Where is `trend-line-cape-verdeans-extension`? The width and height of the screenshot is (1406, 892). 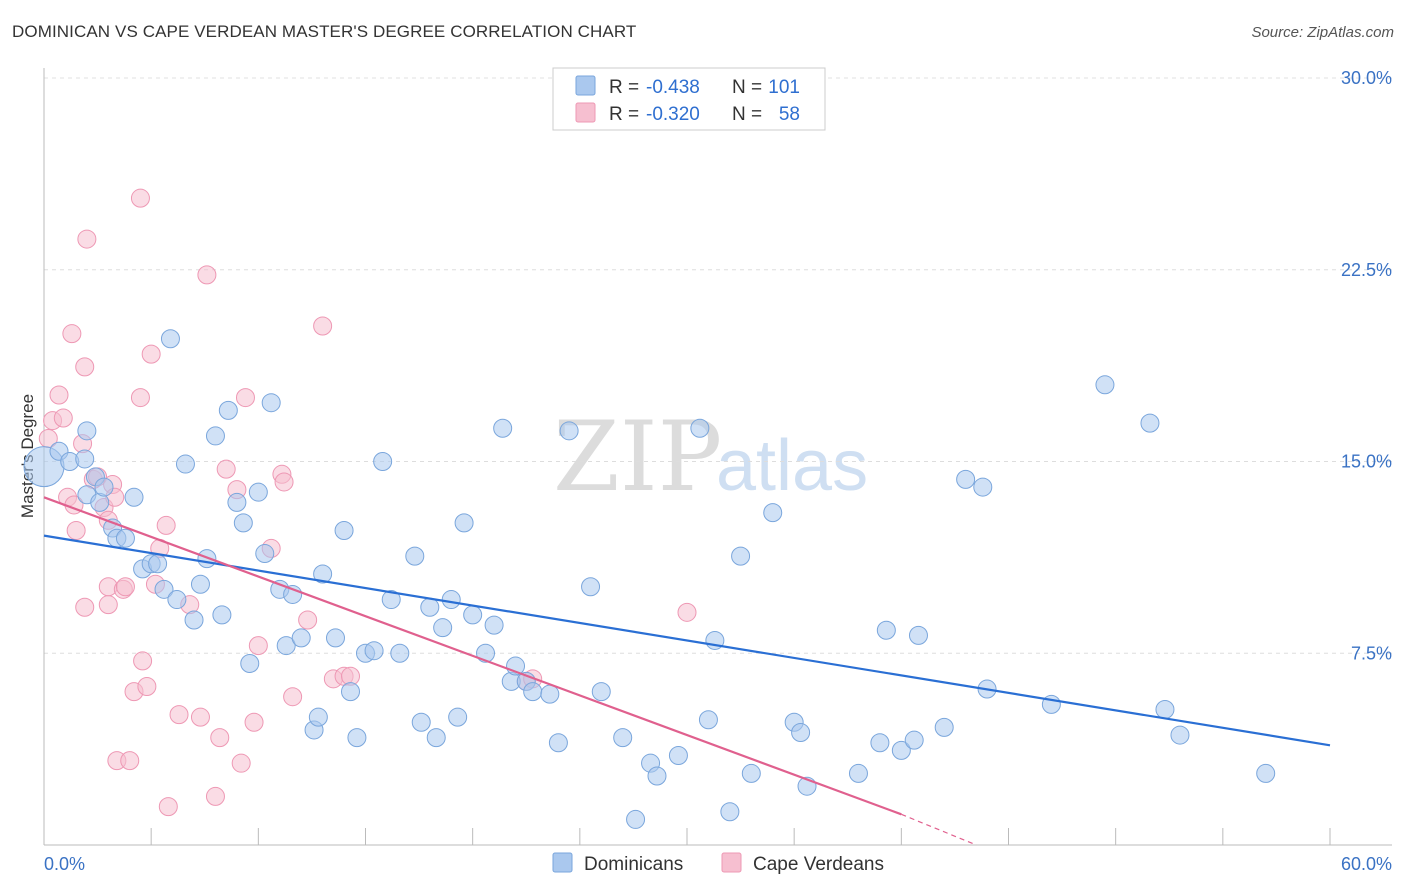
trend-line-cape-verdeans-extension is located at coordinates (939, 829).